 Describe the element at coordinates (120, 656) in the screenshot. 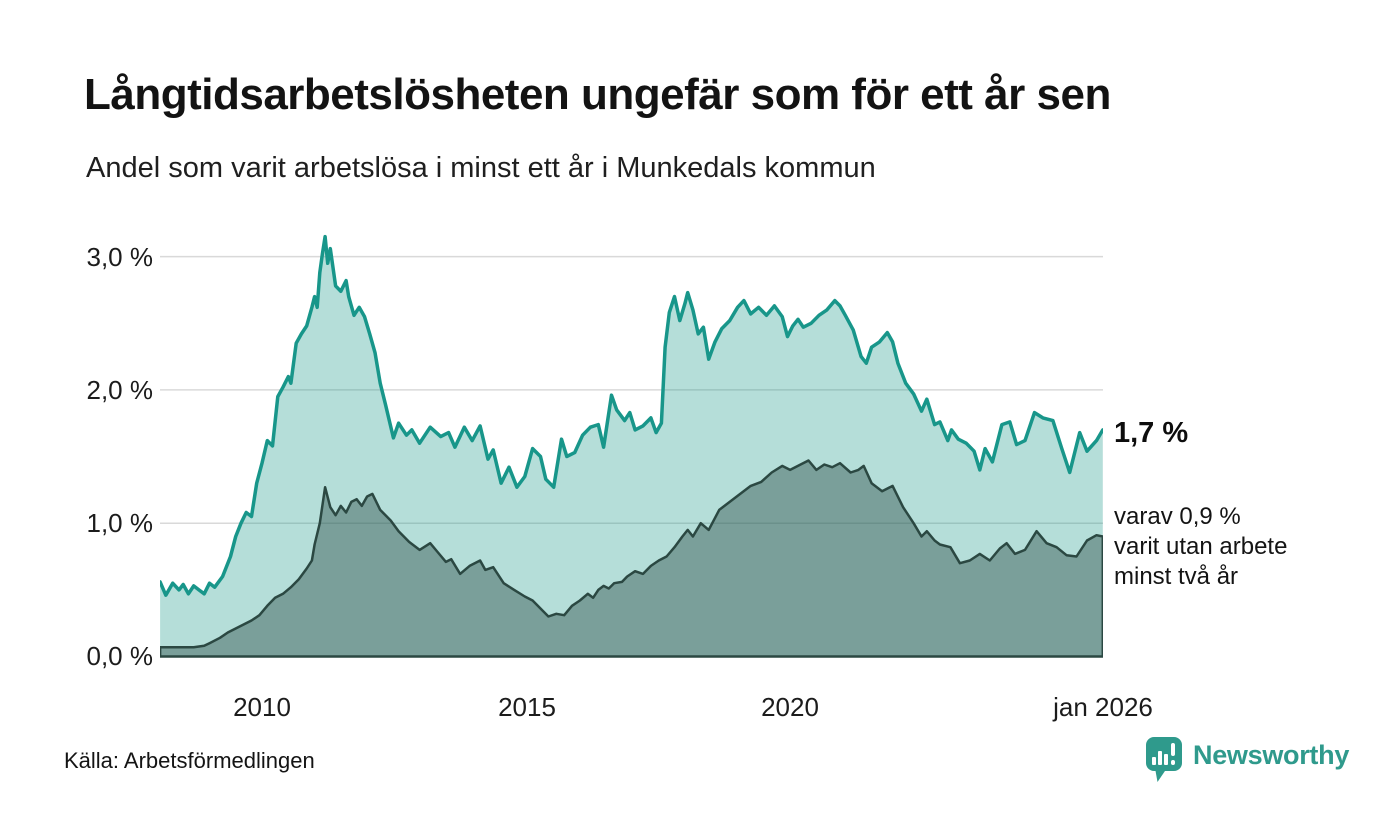

I see `y-axis-tick-0: 0,0 %` at that location.